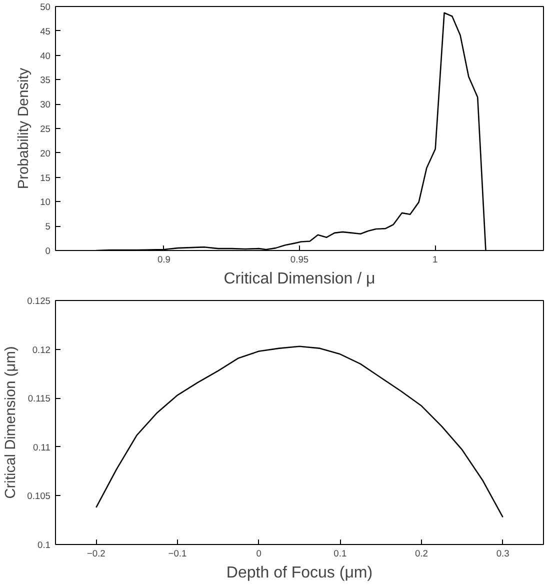 This screenshot has height=588, width=555. I want to click on y-tick-label: 50, so click(45, 7).